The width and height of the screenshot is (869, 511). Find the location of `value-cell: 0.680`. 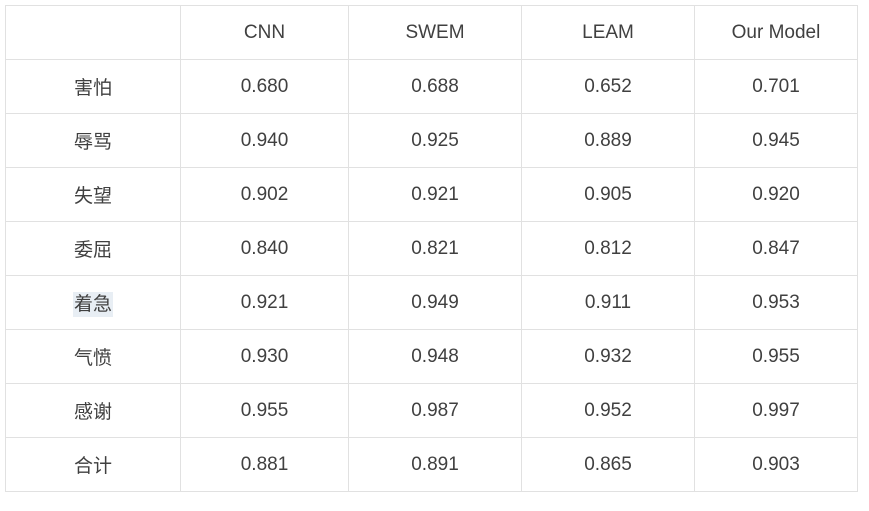

value-cell: 0.680 is located at coordinates (264, 86).